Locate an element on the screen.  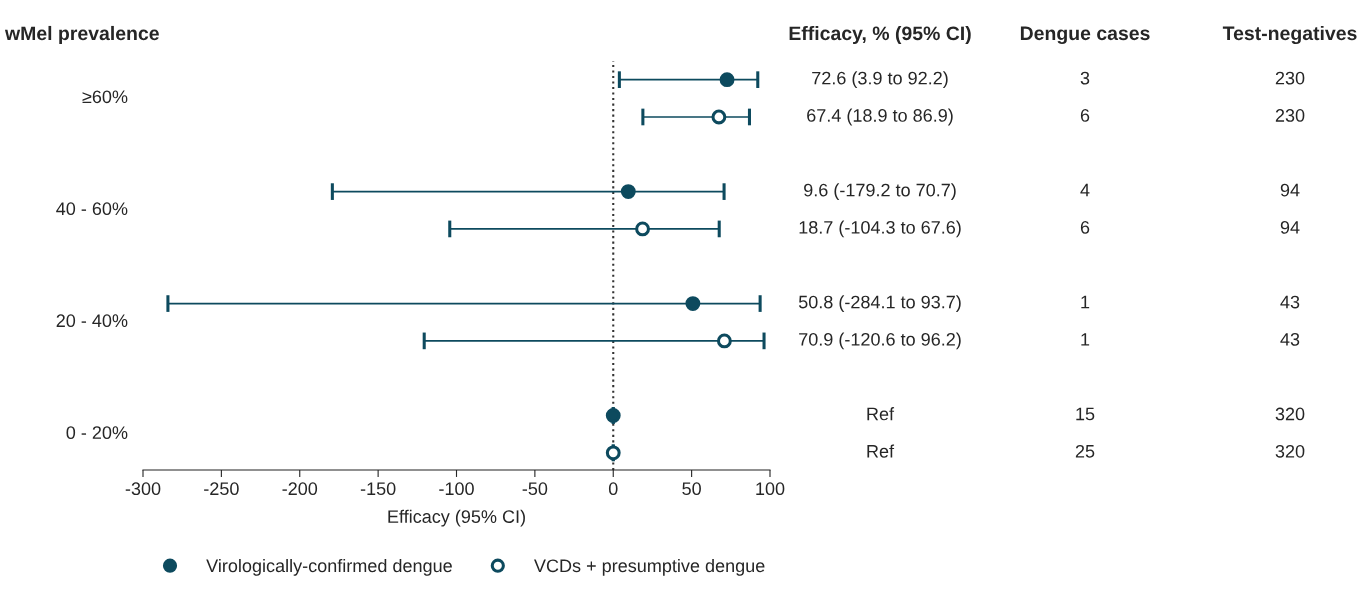
x-tick-label: -200 is located at coordinates (300, 489).